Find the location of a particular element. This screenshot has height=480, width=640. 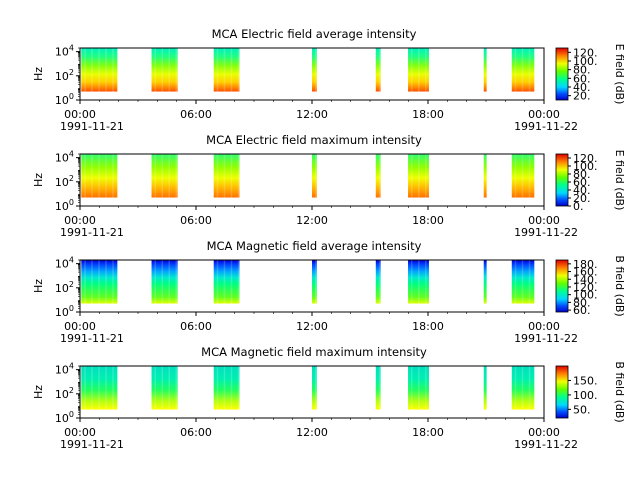

x-tick-label: 18:00 is located at coordinates (428, 114).